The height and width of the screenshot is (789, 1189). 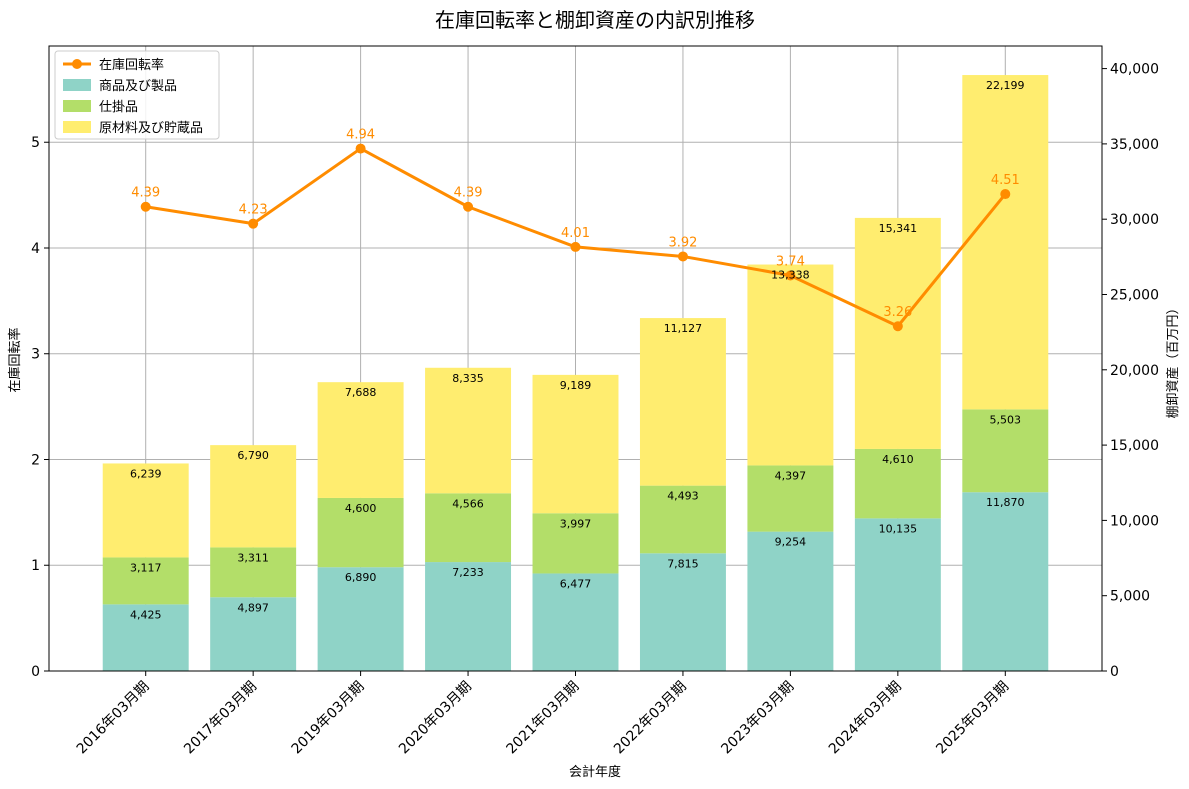 What do you see at coordinates (543, 718) in the screenshot?
I see `x-tick-label: 2021年03月期` at bounding box center [543, 718].